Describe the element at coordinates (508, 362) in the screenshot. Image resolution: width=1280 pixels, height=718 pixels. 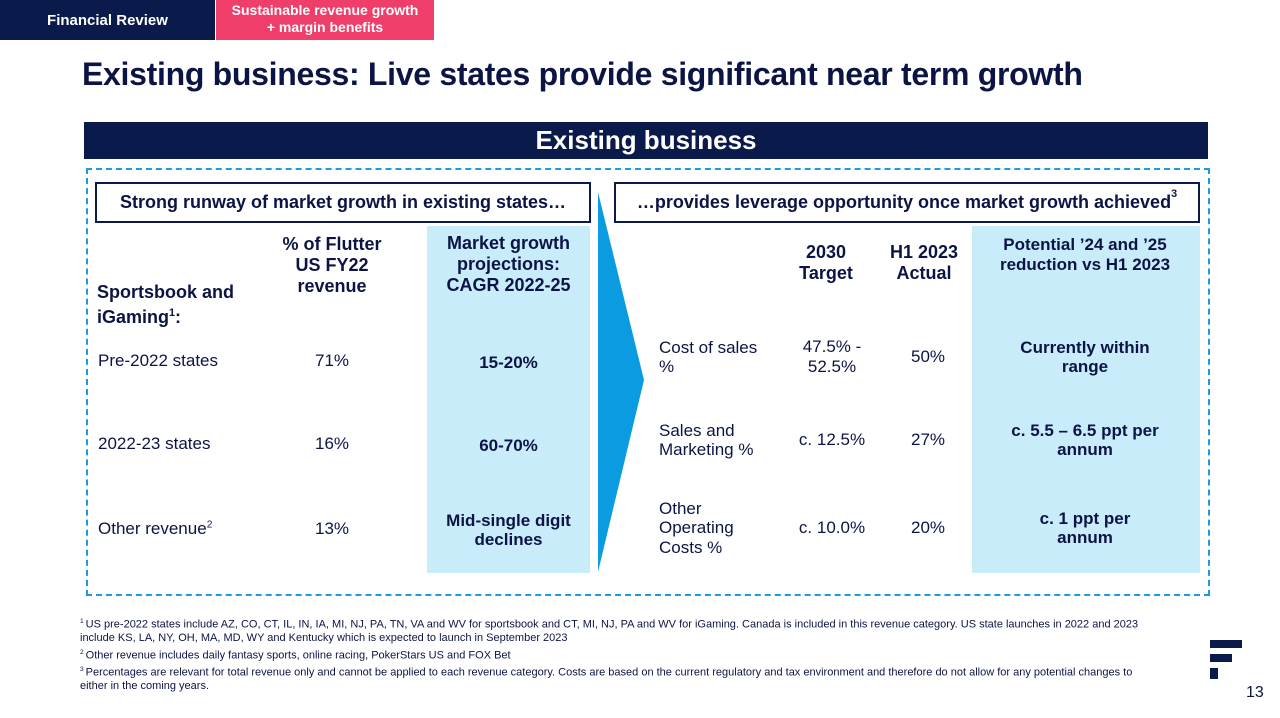
I see `growth-value: 15-20%` at that location.